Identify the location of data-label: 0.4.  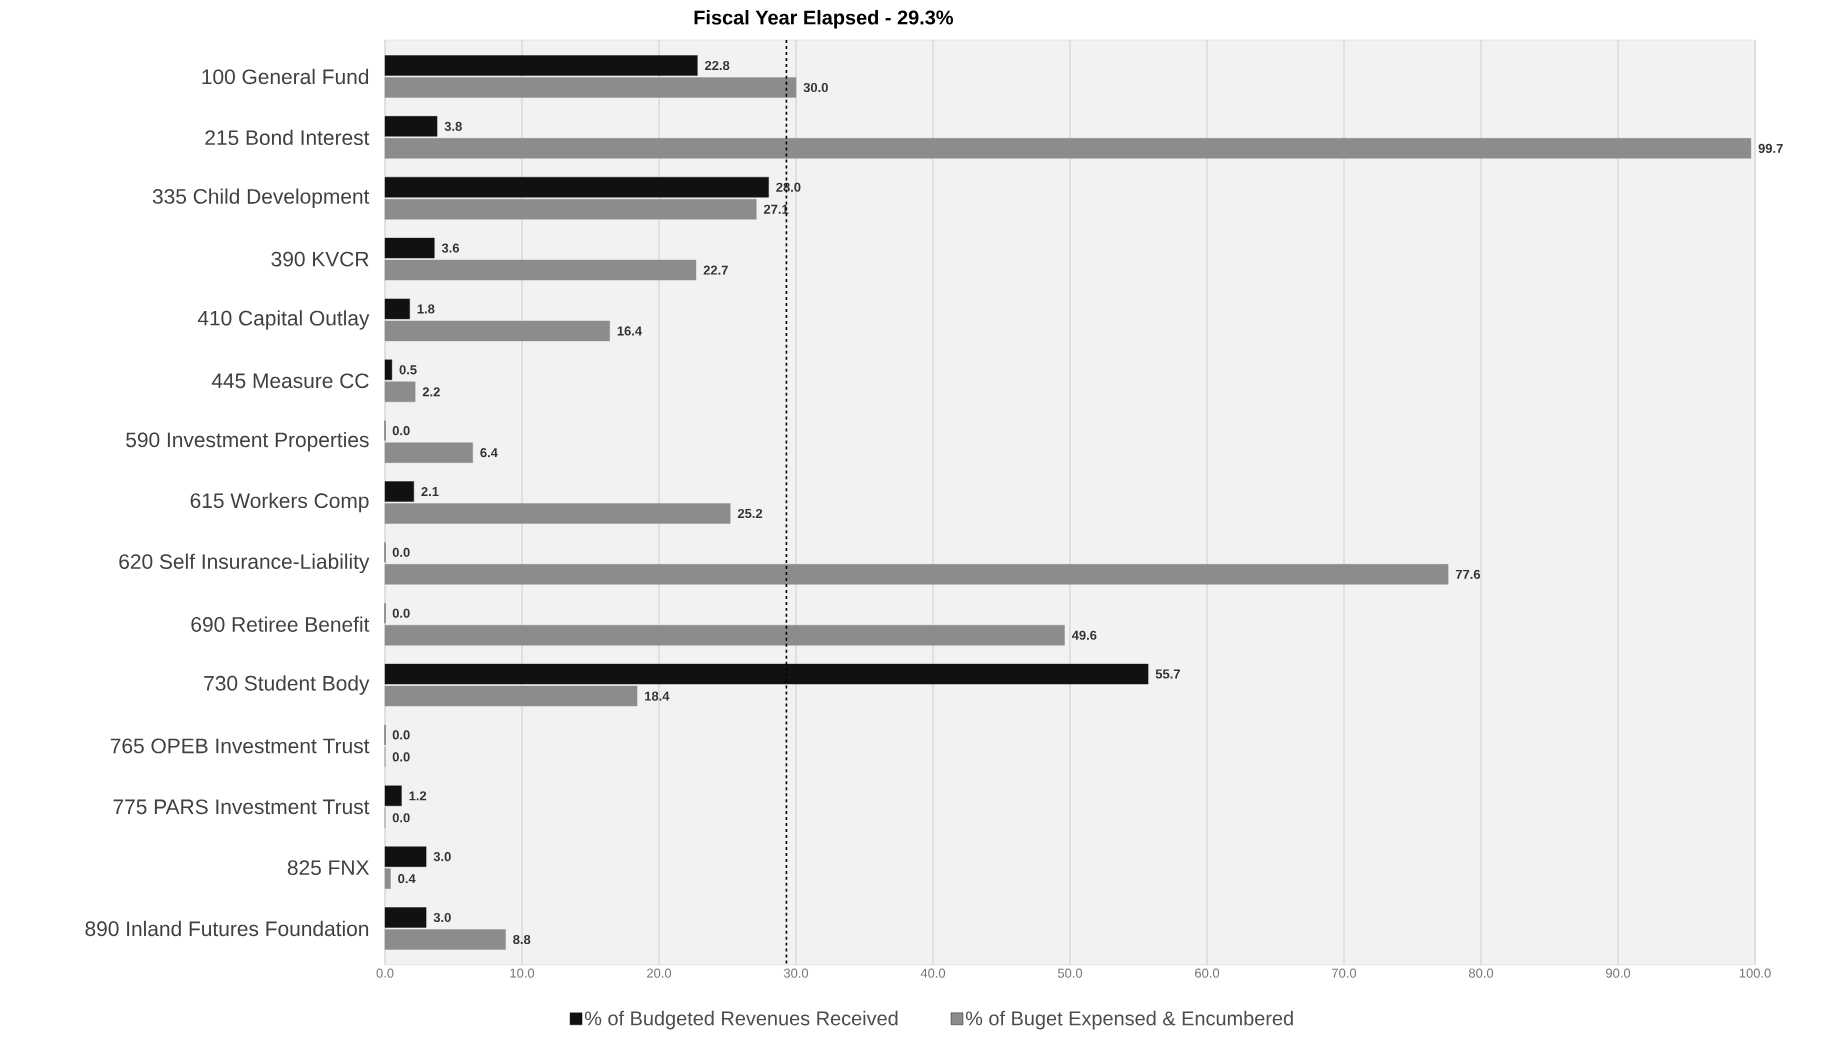
(407, 879).